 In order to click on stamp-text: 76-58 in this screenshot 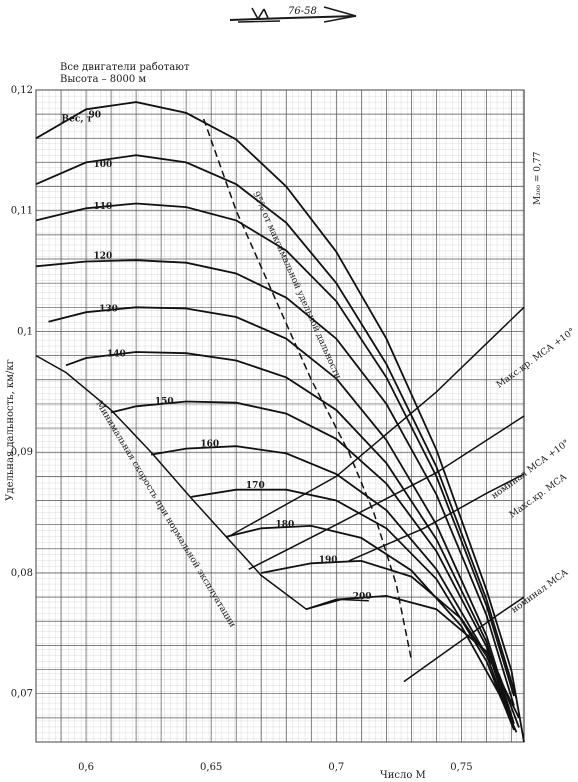, I will do `click(302, 11)`.